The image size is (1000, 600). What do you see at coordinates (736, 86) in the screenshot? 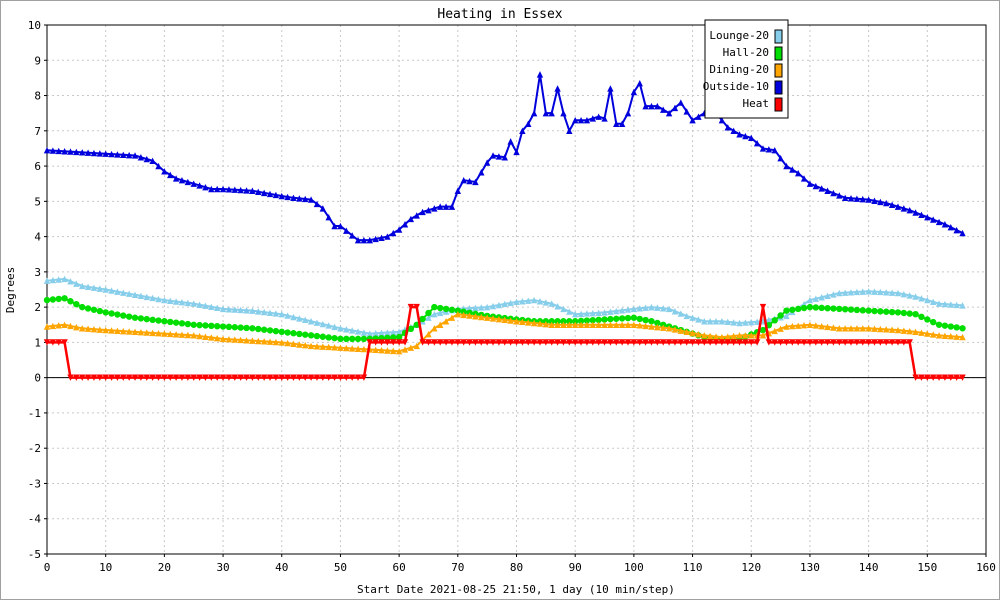
I see `legend-label: Outside-10` at bounding box center [736, 86].